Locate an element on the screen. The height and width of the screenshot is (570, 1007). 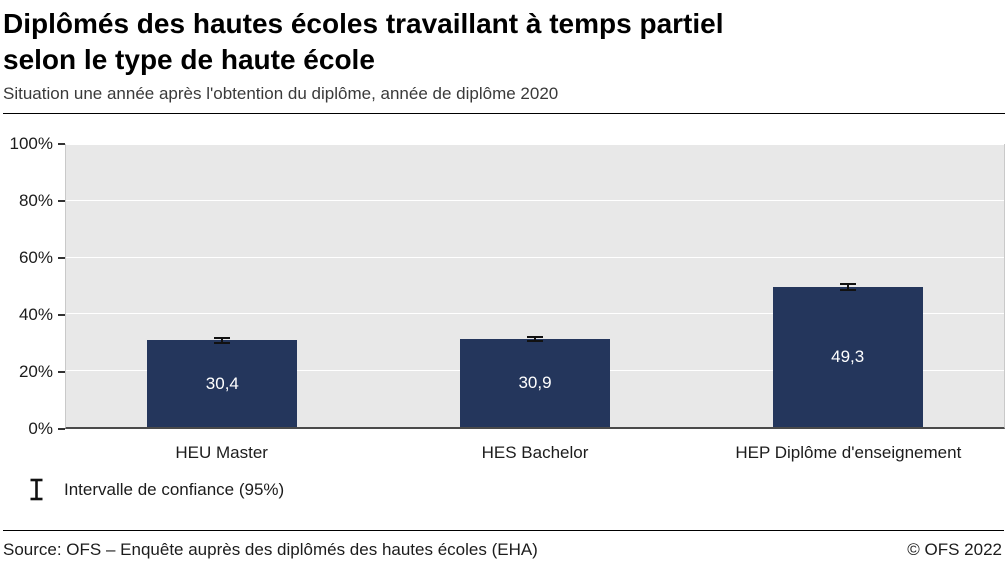
page-title-line2: selon le type de haute école is located at coordinates (189, 59).